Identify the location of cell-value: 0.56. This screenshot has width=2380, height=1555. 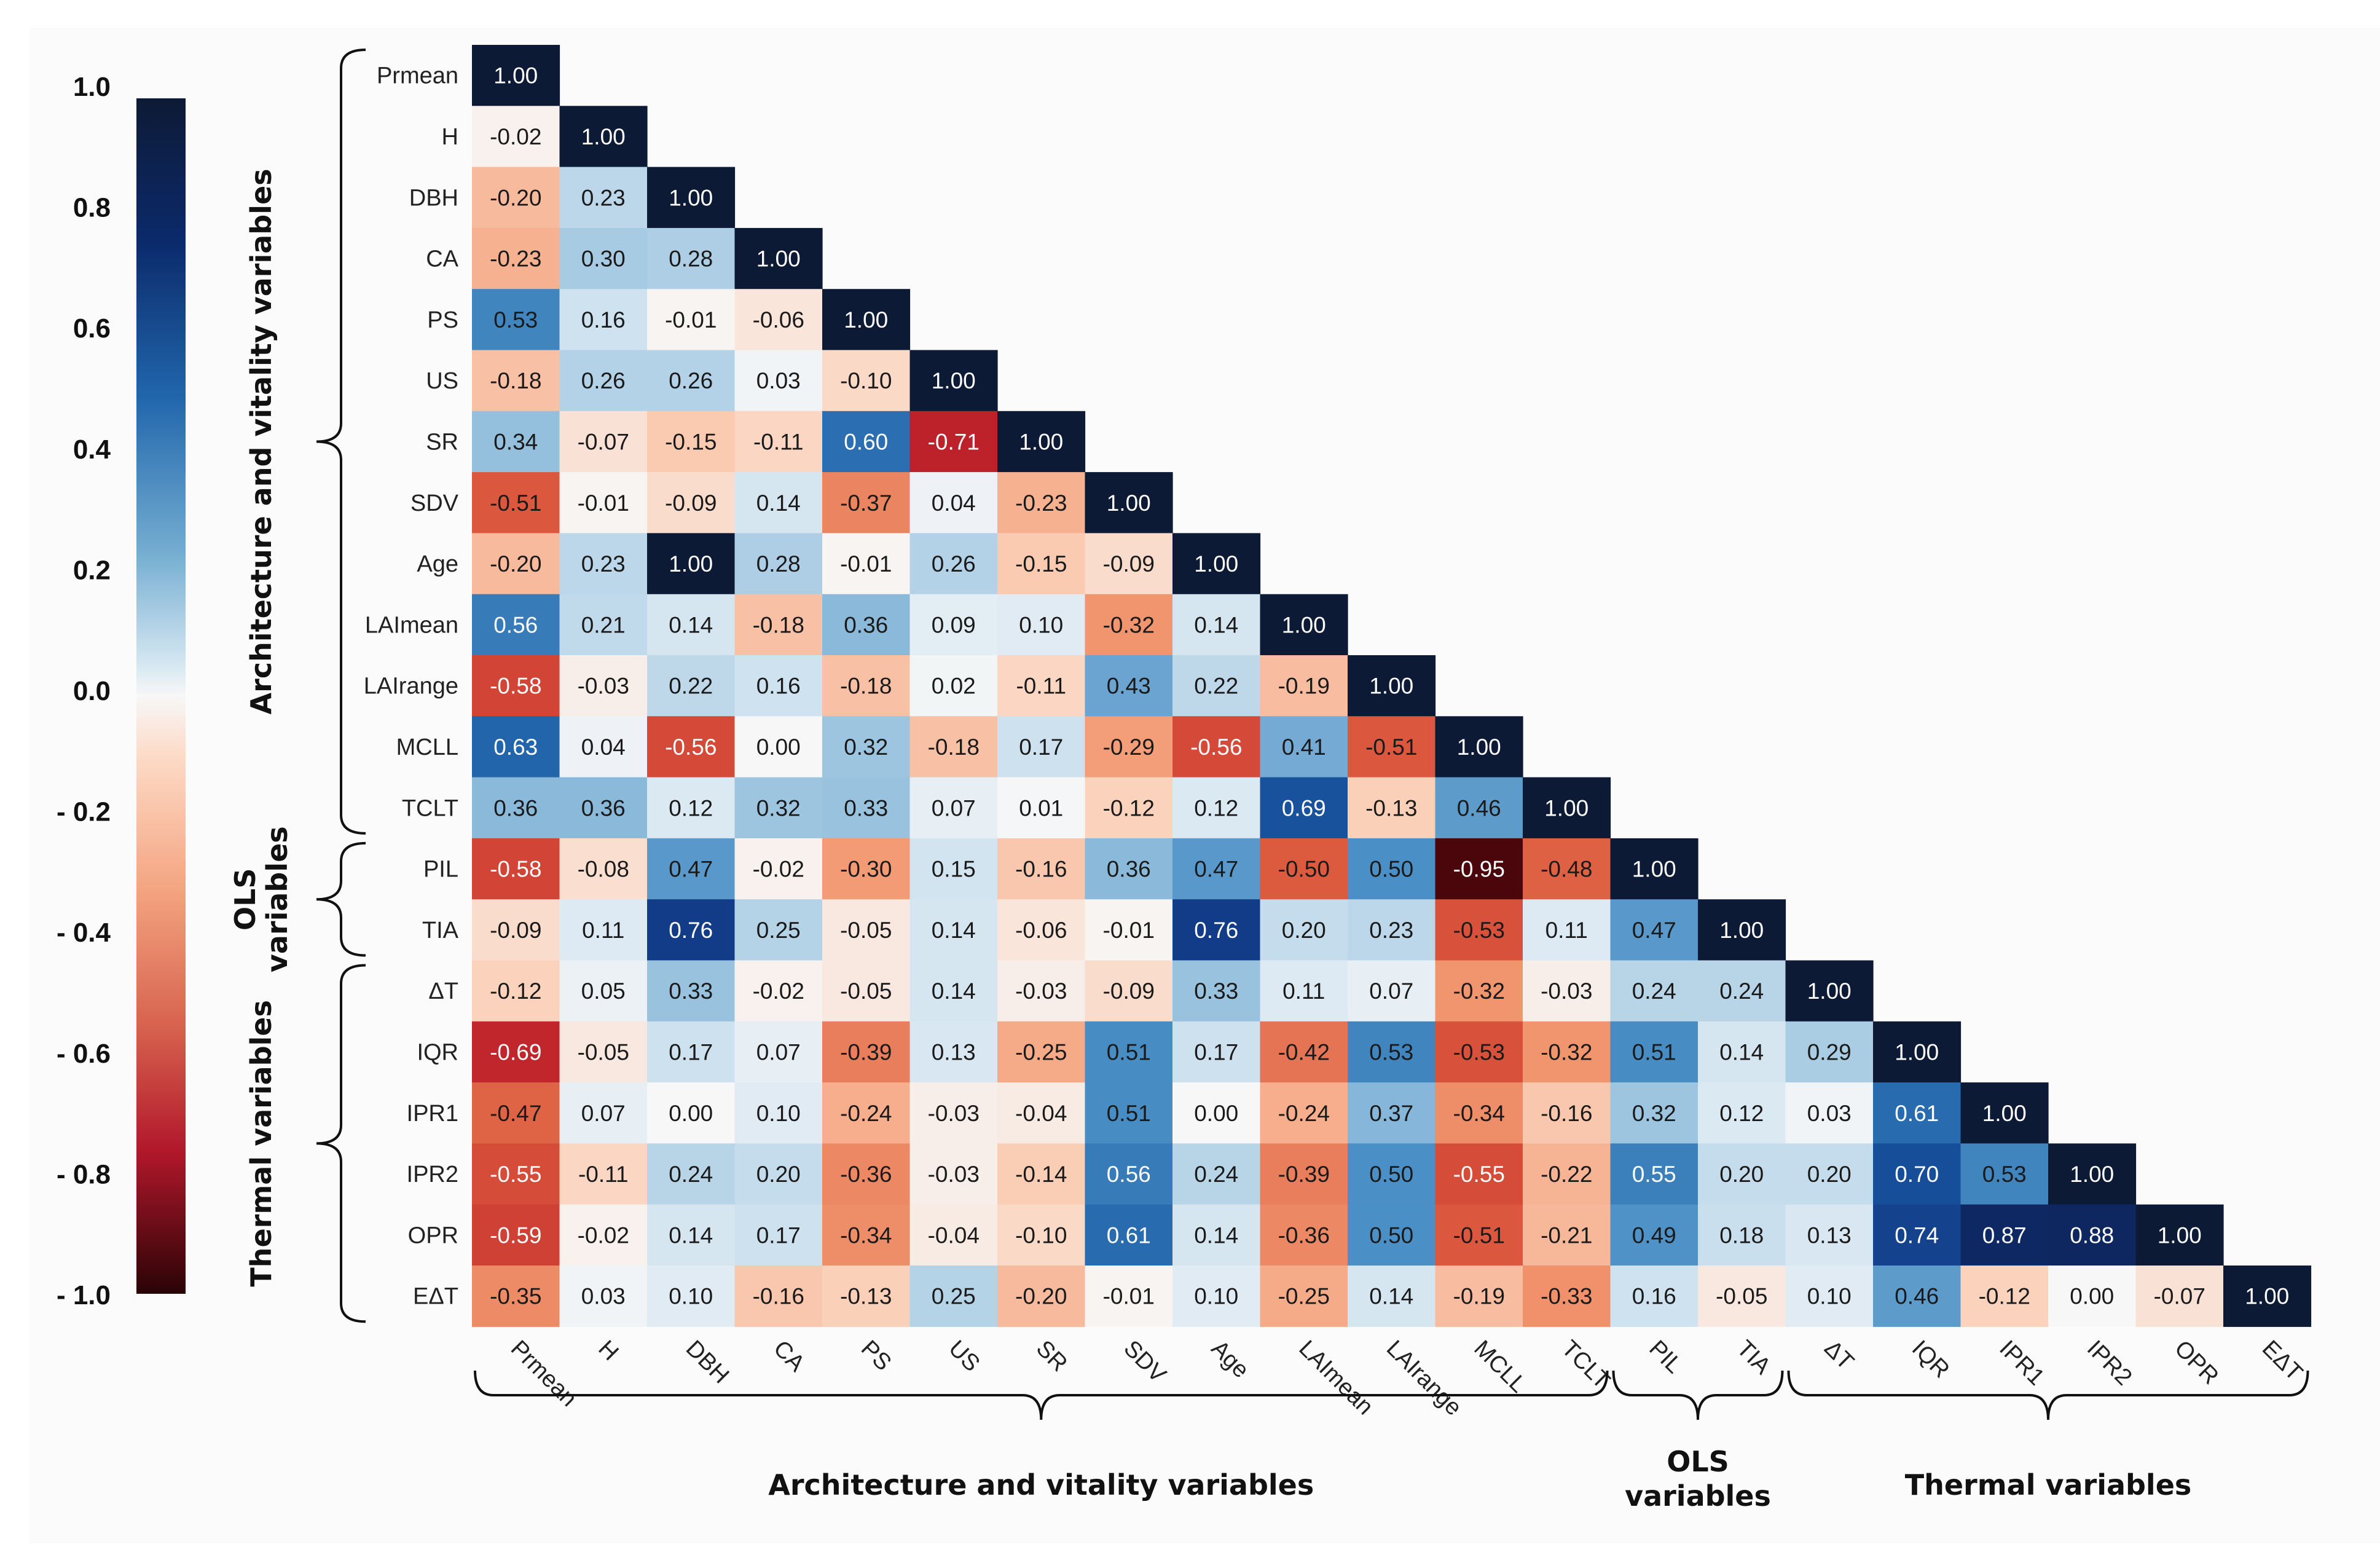
(515, 624).